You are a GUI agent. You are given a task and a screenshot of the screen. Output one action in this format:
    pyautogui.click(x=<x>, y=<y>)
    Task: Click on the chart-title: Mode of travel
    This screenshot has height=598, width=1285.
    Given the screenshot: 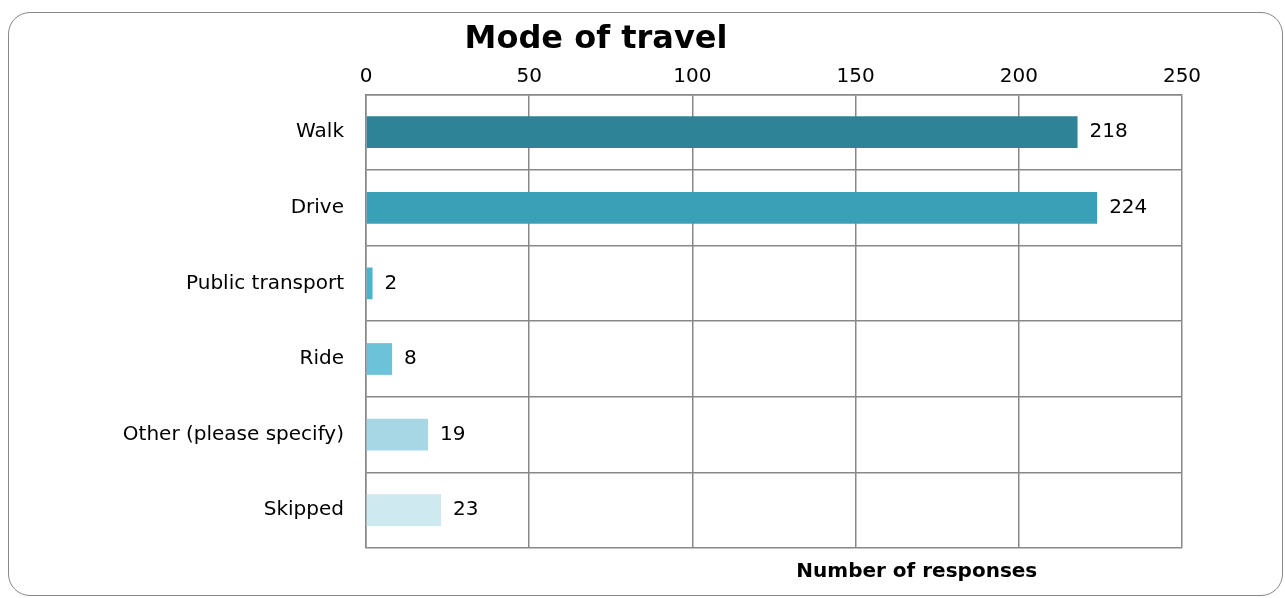 What is the action you would take?
    pyautogui.click(x=596, y=36)
    